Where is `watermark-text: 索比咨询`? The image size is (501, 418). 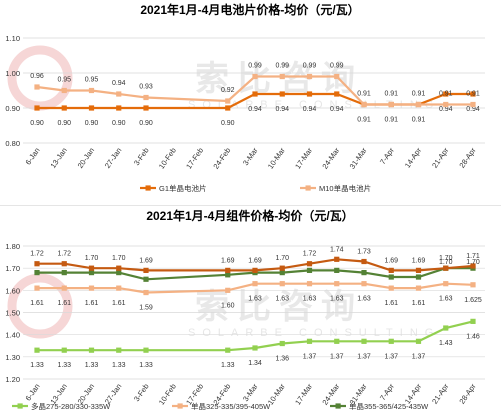
watermark-text: 索比咨询 is located at coordinates (279, 307).